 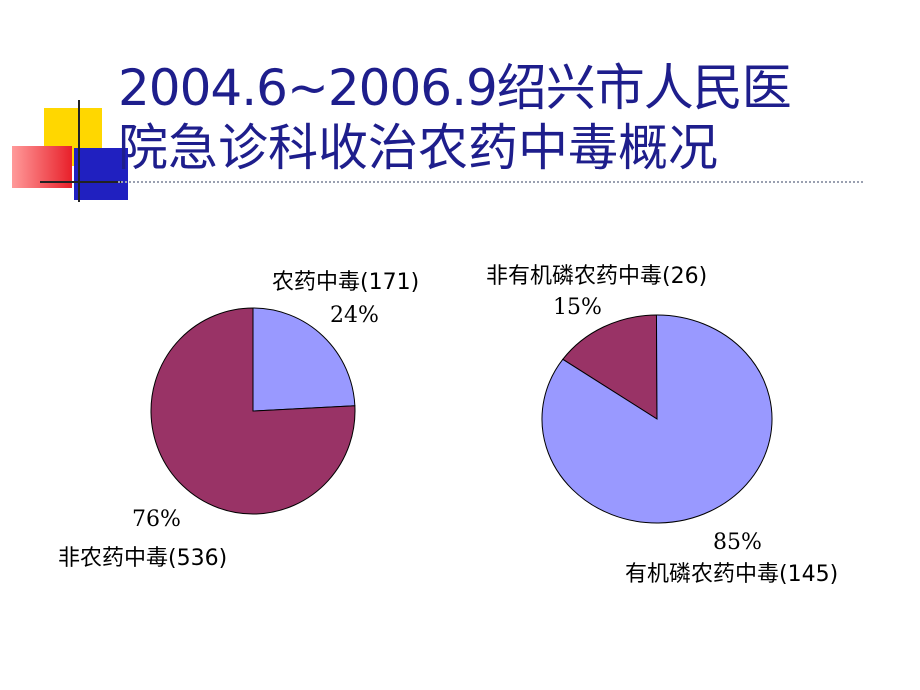 I want to click on pie1-slice-percent-non-pesticide: 76%, so click(x=156, y=519).